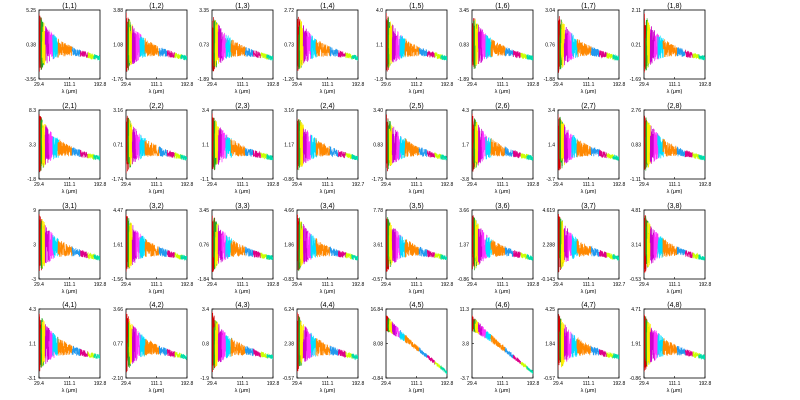  What do you see at coordinates (585, 49) in the screenshot?
I see `panel: (1,7) -1.88 0.76 3.04 29.4 111.1 192.8 λ (μm)` at bounding box center [585, 49].